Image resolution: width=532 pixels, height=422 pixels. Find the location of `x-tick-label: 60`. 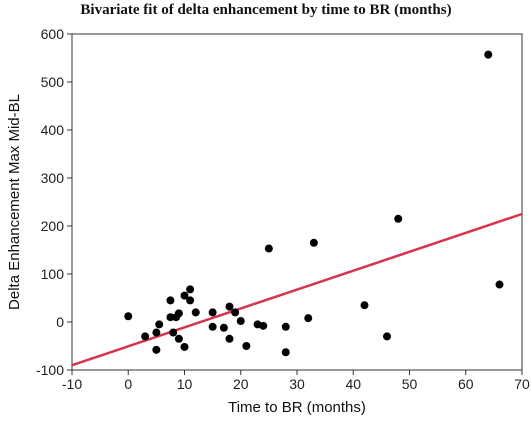

x-tick-label: 60 is located at coordinates (466, 384).